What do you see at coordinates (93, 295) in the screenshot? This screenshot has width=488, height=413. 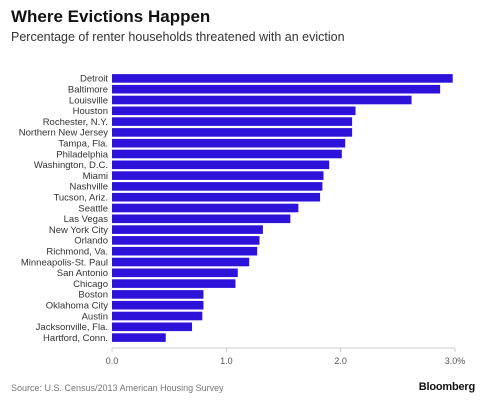 I see `category-label: Boston` at bounding box center [93, 295].